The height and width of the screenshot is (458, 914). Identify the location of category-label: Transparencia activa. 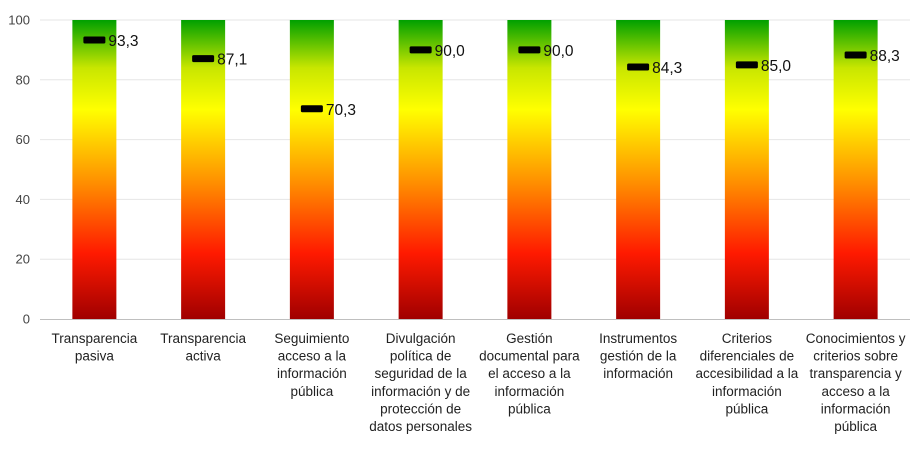
(203, 347).